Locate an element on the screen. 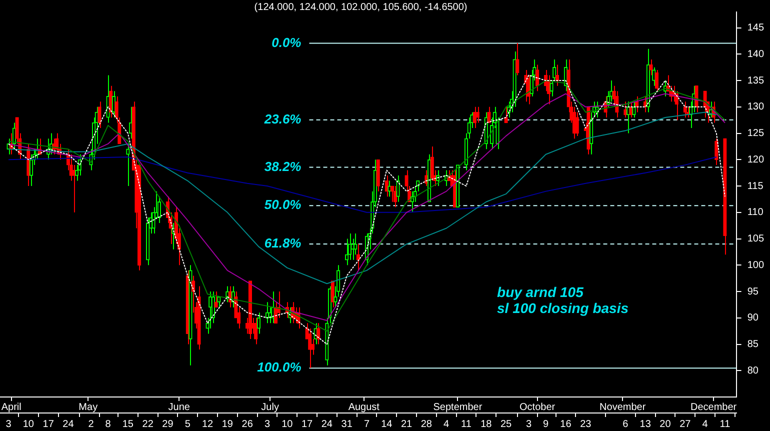  x2-tick-label: April is located at coordinates (11, 407).